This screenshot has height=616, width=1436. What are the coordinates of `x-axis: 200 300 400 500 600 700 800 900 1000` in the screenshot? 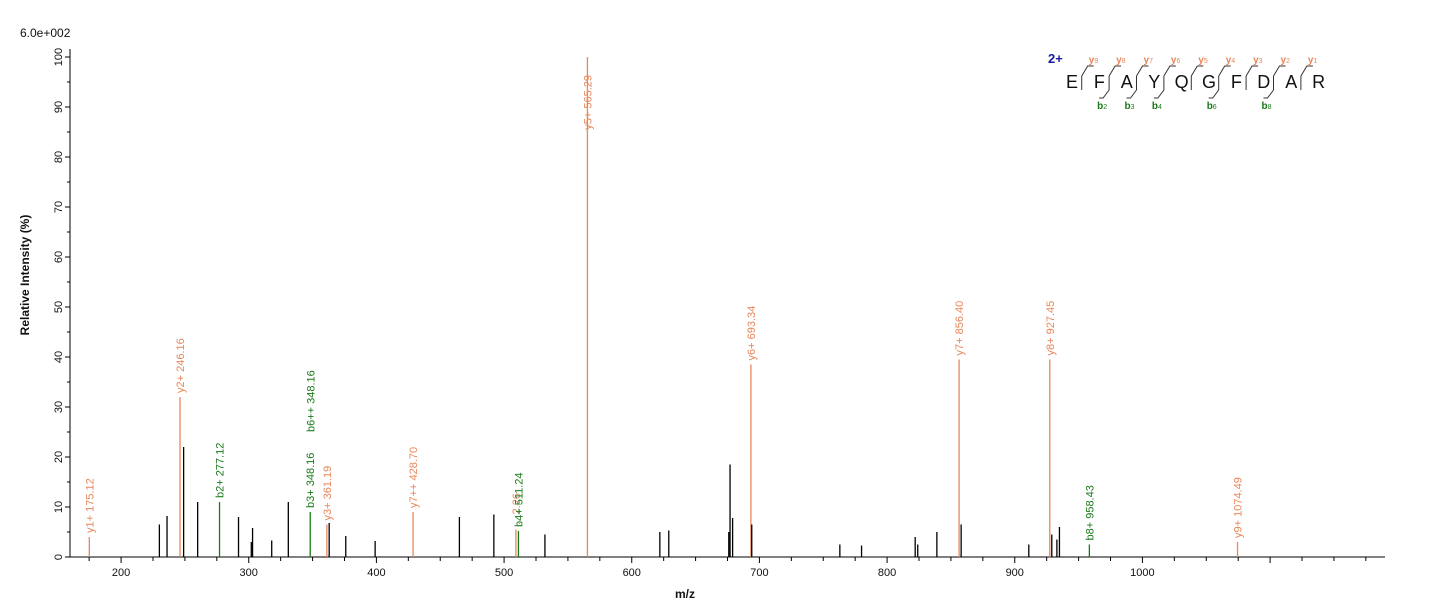 It's located at (727, 567).